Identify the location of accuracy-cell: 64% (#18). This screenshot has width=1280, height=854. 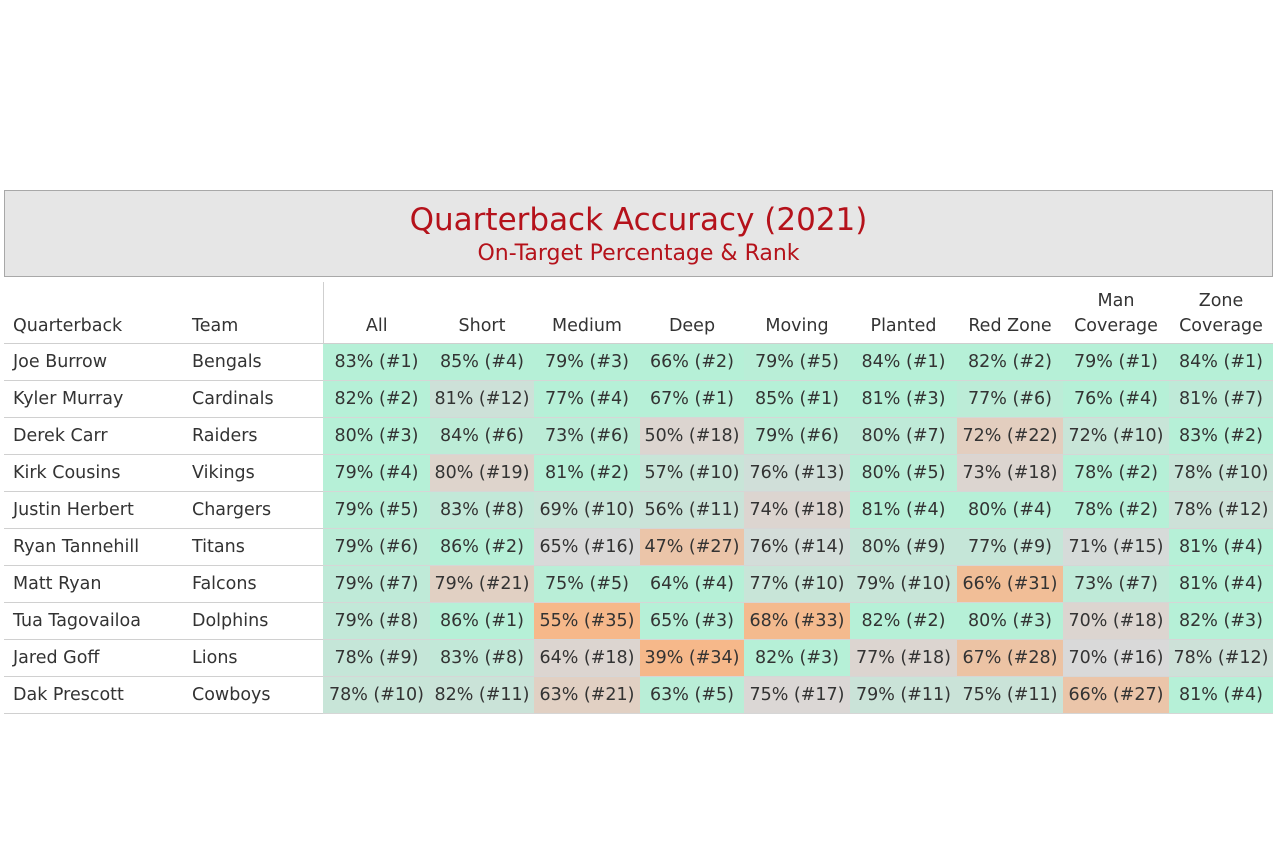
(587, 658).